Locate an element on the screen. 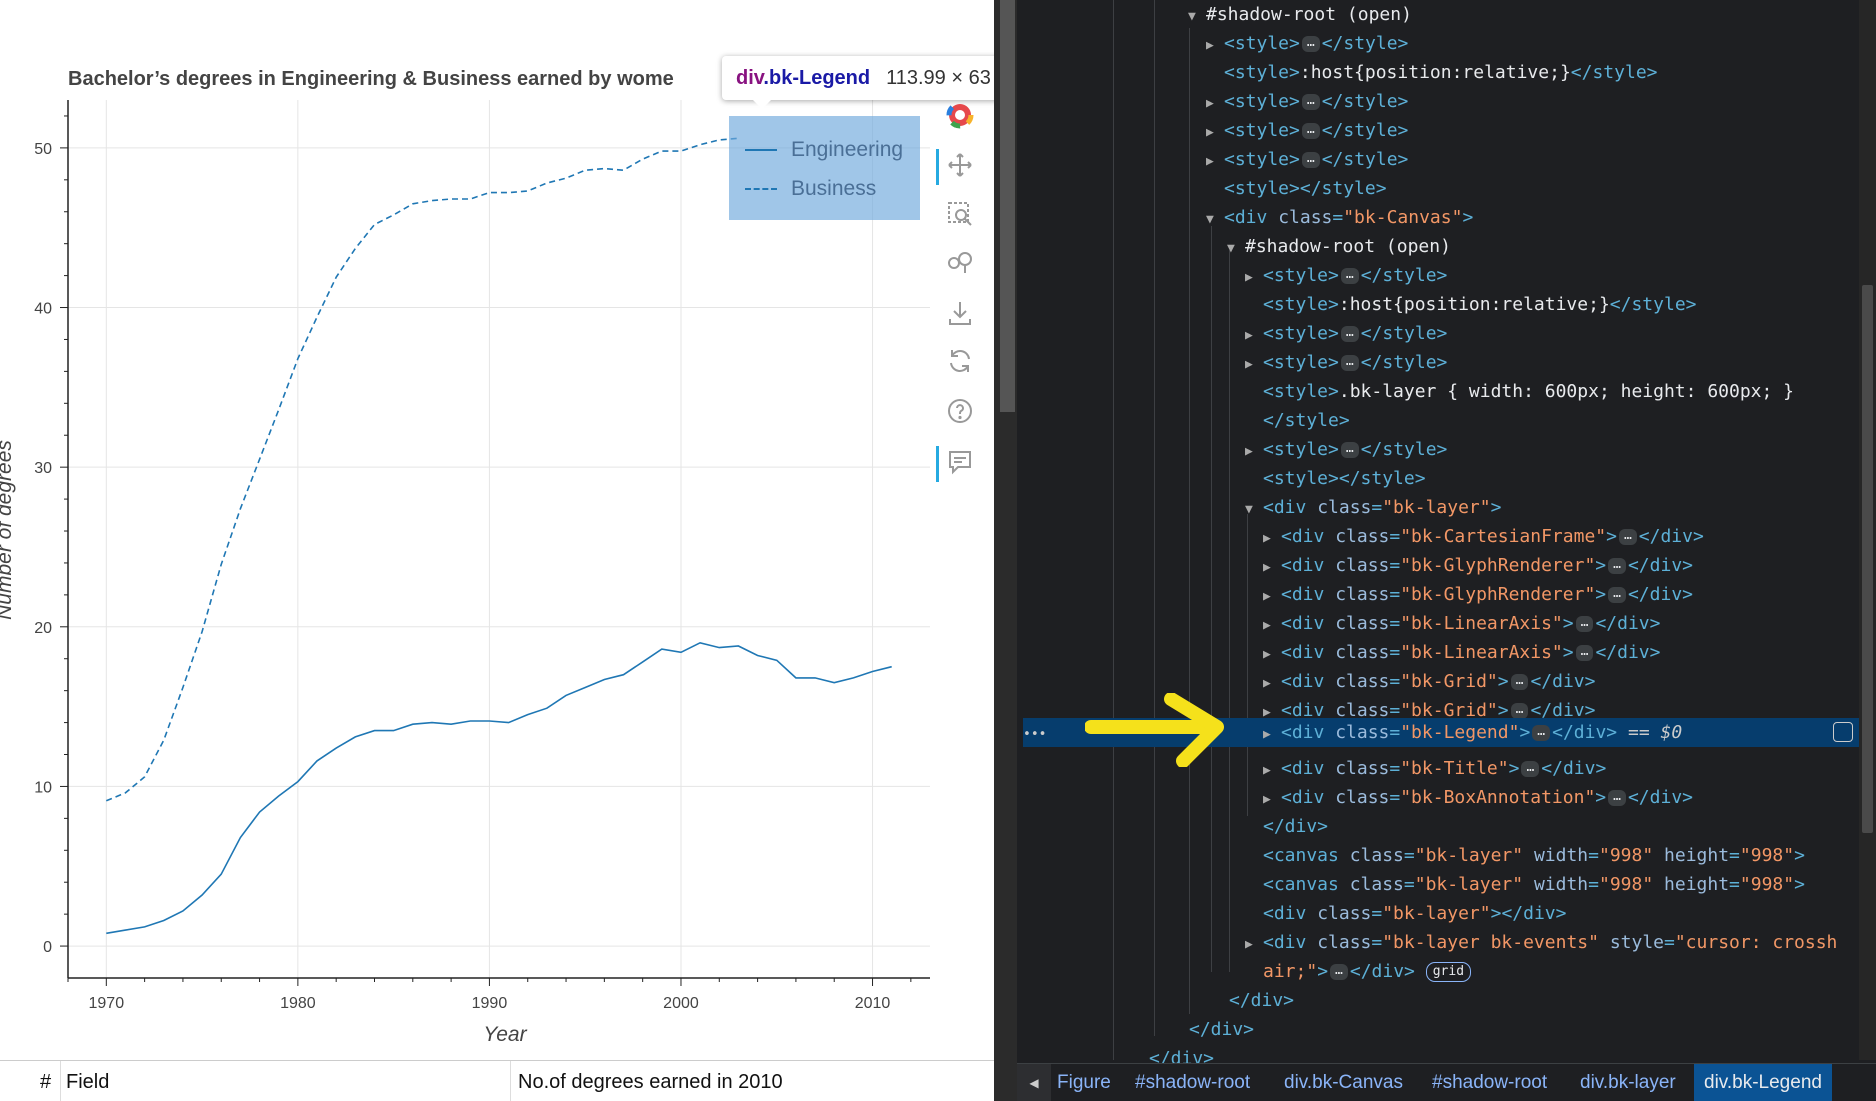  legend-label-business: Business is located at coordinates (834, 188).